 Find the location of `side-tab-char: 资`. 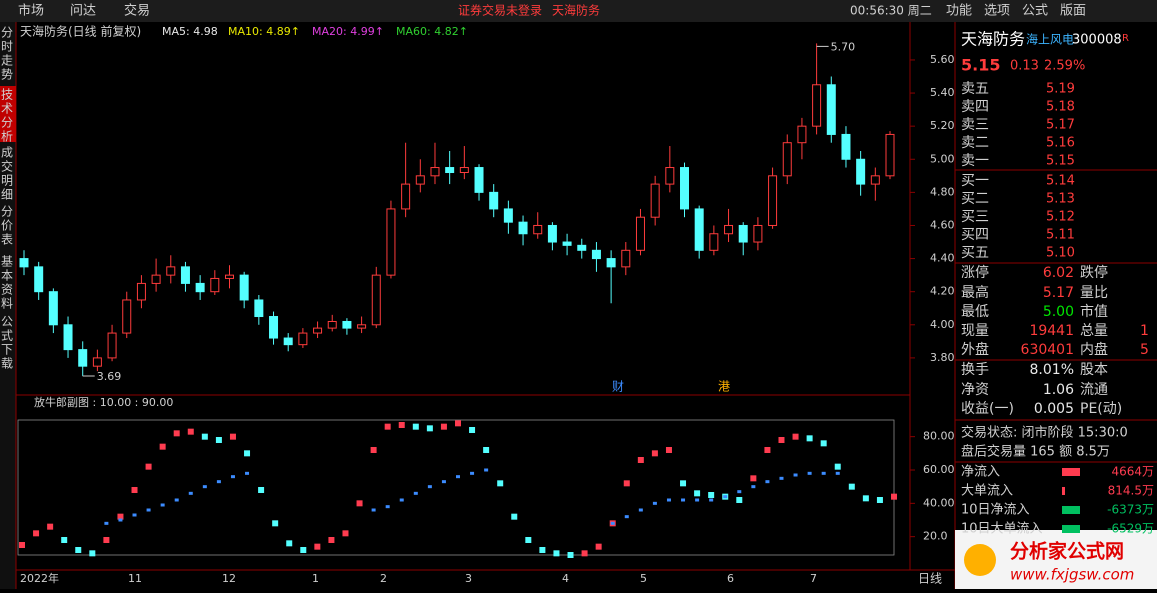

side-tab-char: 资 is located at coordinates (7, 290).